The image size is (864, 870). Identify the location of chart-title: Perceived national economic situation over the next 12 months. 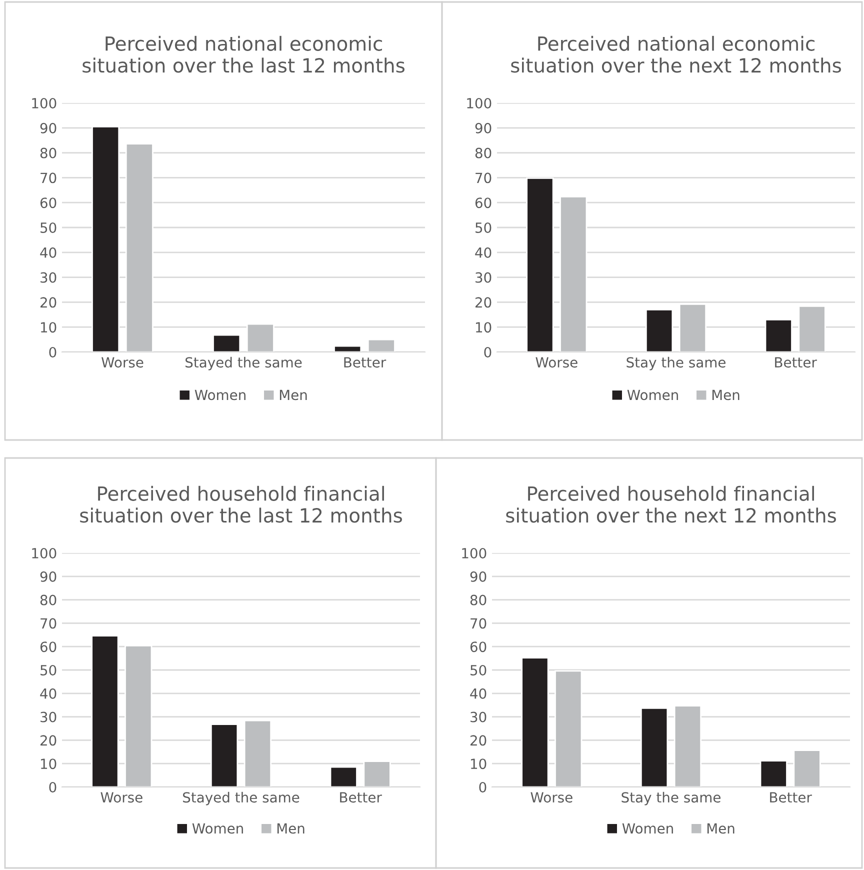
(676, 54).